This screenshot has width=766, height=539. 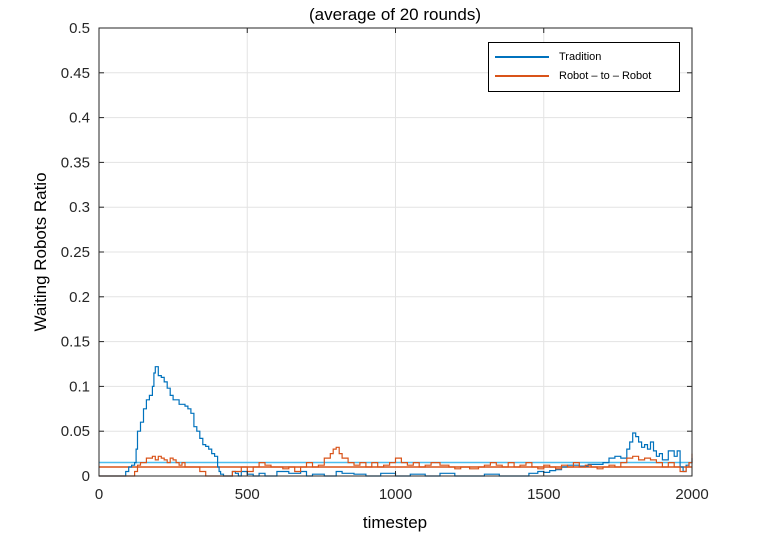 What do you see at coordinates (247, 494) in the screenshot?
I see `x-tick-label: 500` at bounding box center [247, 494].